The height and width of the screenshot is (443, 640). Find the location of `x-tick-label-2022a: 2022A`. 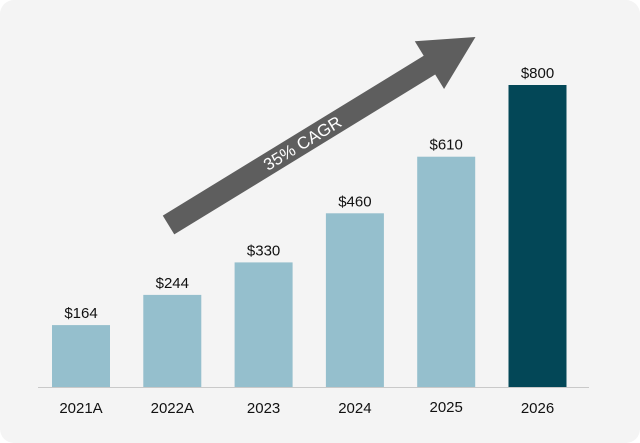

x-tick-label-2022a: 2022A is located at coordinates (172, 408).